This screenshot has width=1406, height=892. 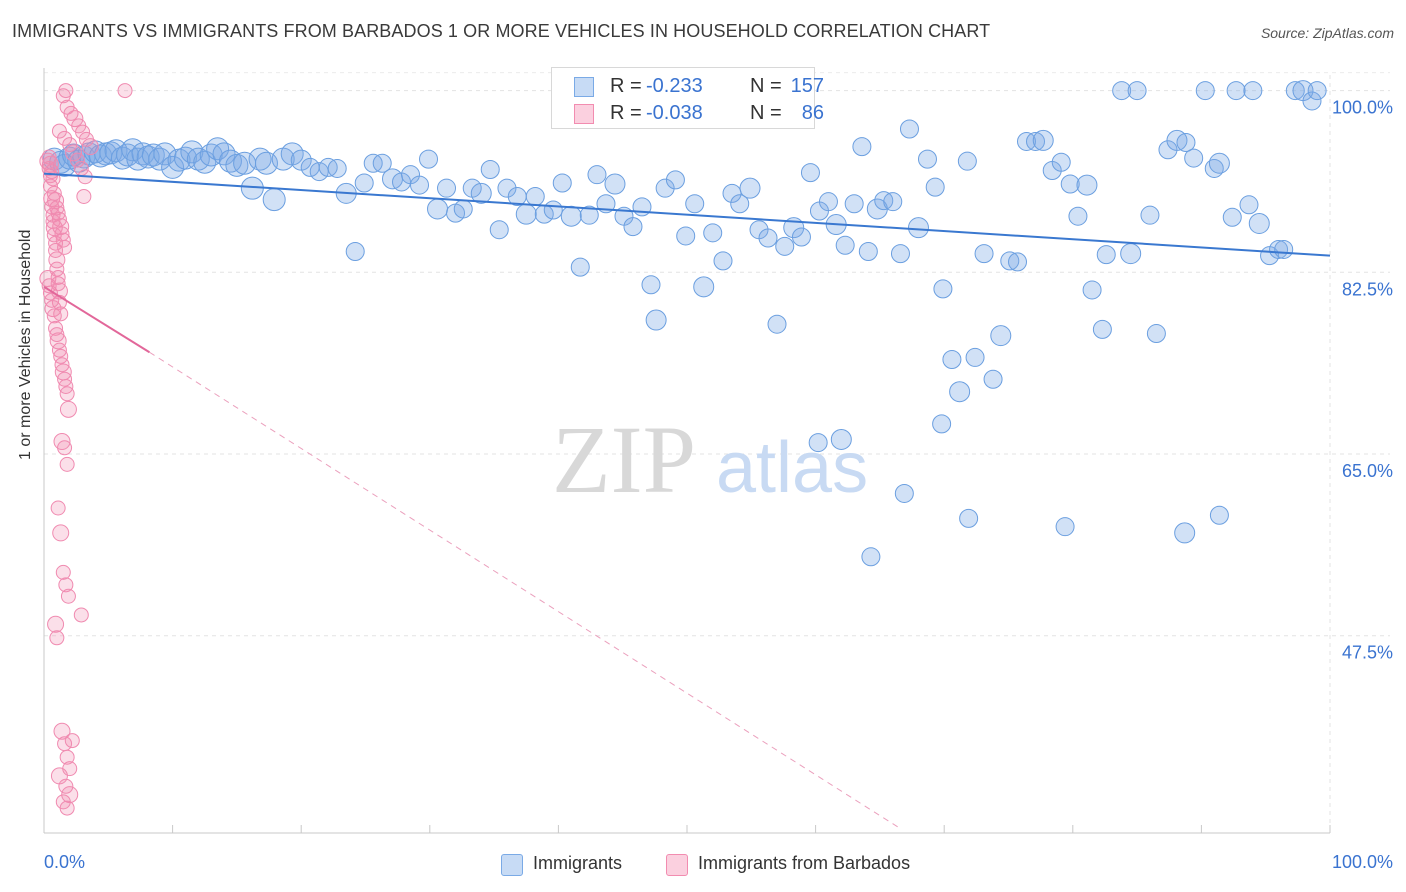 What do you see at coordinates (812, 113) in the screenshot?
I see `n-value: 86` at bounding box center [812, 113].